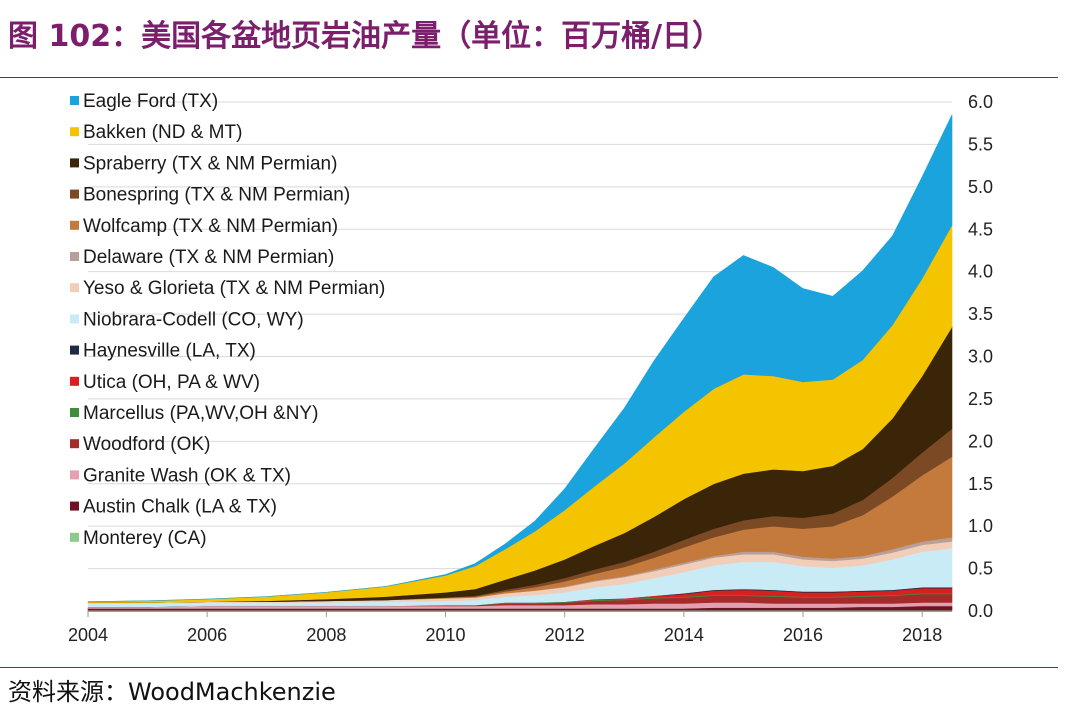 The image size is (1080, 722). What do you see at coordinates (529, 77) in the screenshot?
I see `title-underline` at bounding box center [529, 77].